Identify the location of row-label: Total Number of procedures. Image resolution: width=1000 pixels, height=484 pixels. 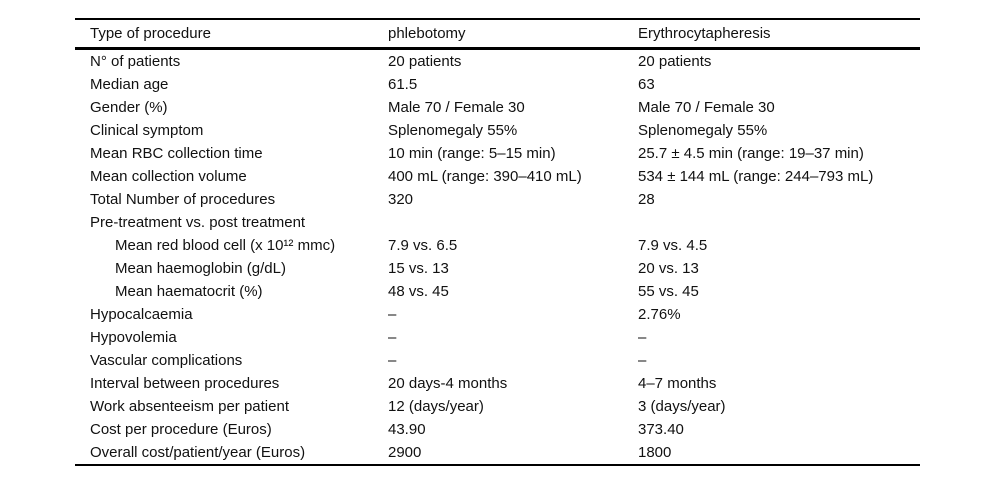
(183, 199).